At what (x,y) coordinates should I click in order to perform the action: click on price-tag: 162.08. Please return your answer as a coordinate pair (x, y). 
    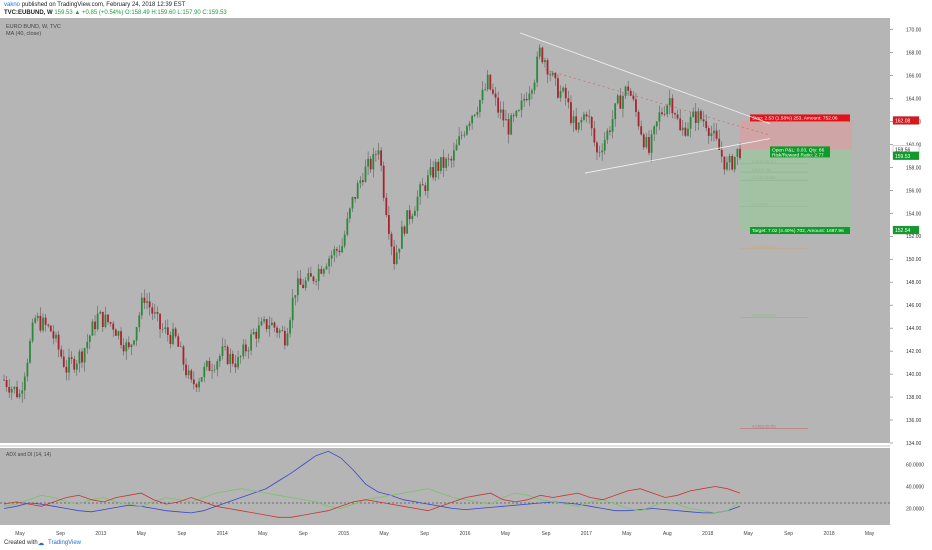
    Looking at the image, I should click on (903, 121).